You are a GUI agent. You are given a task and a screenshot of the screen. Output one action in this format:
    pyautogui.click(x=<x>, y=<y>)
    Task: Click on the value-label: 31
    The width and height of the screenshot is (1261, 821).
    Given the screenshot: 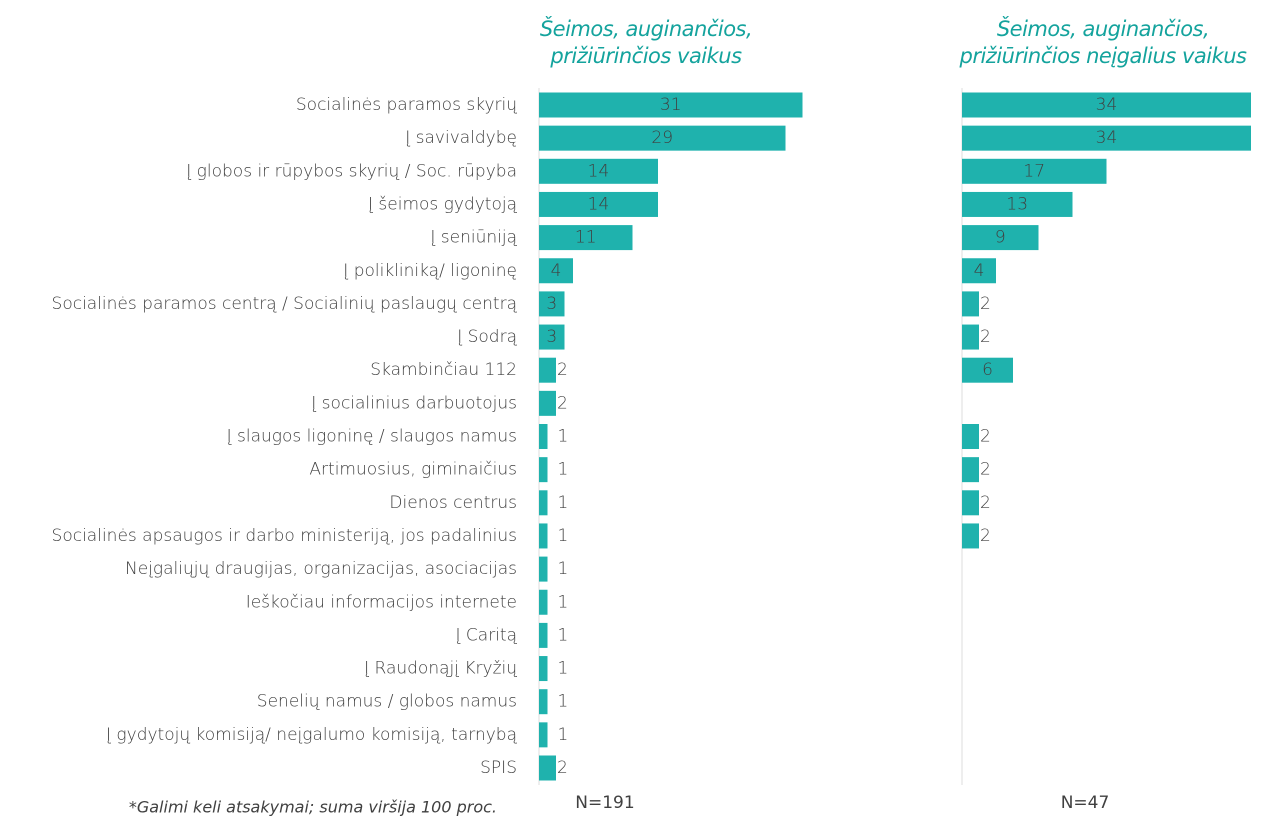 What is the action you would take?
    pyautogui.click(x=671, y=105)
    